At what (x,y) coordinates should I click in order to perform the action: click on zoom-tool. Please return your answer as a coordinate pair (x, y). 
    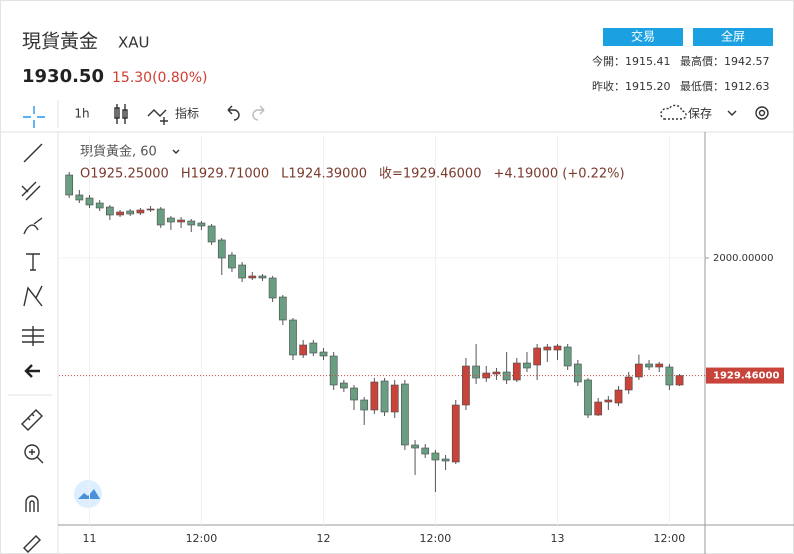
    Looking at the image, I should click on (32, 452).